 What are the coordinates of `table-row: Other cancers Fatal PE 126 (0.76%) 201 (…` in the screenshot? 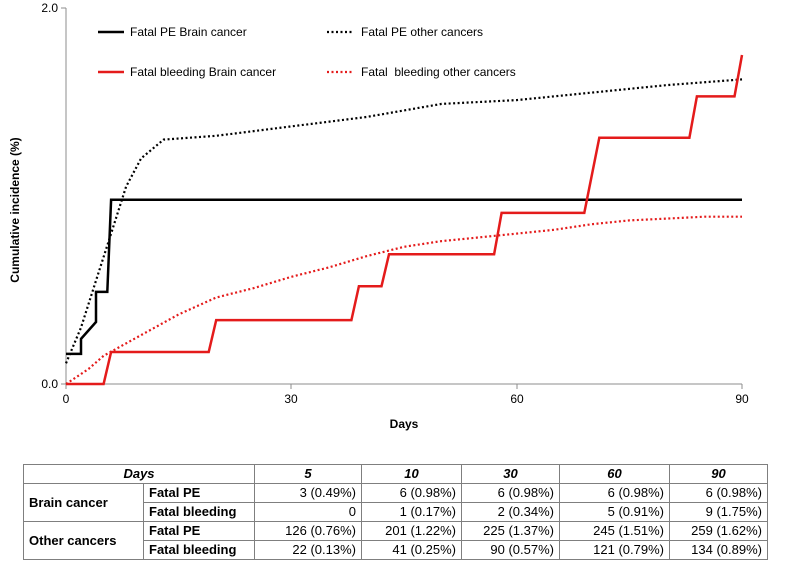 It's located at (395, 540).